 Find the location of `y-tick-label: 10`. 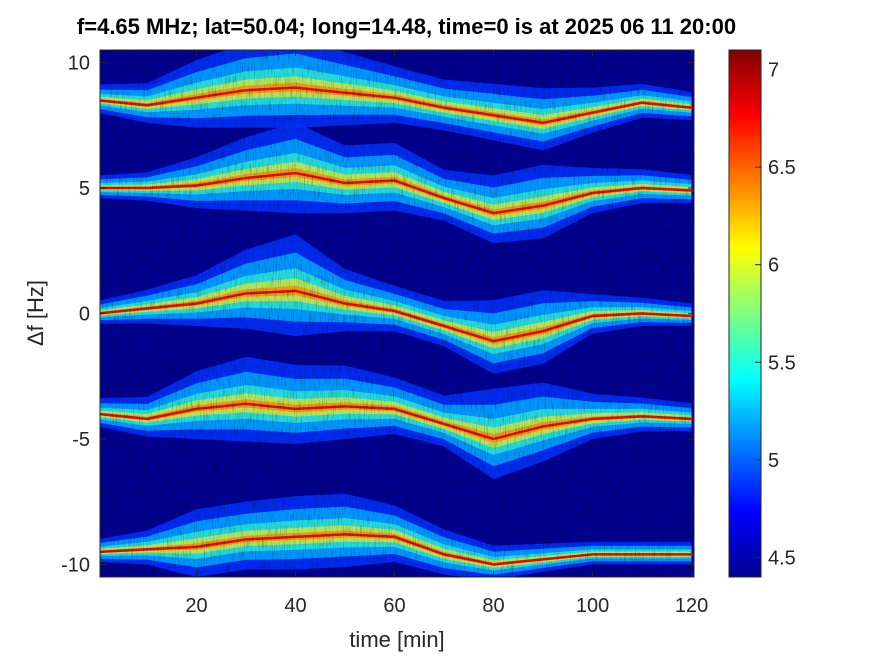

y-tick-label: 10 is located at coordinates (79, 64).